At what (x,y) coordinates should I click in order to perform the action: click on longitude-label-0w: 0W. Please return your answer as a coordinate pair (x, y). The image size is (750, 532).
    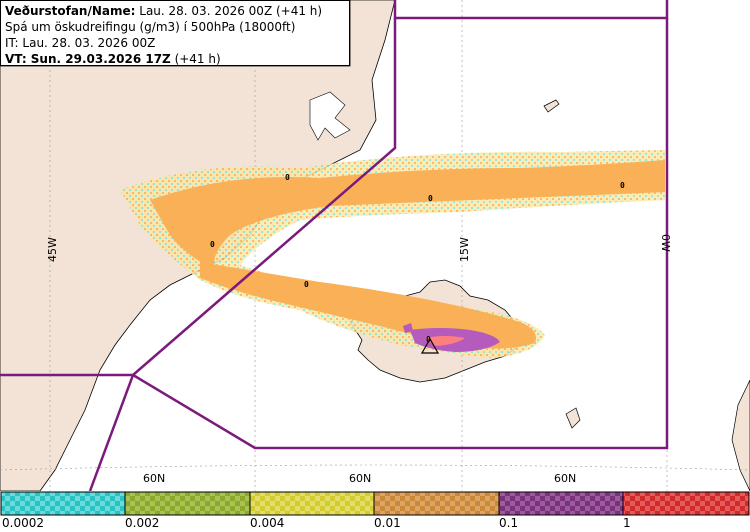
    Looking at the image, I should click on (665, 243).